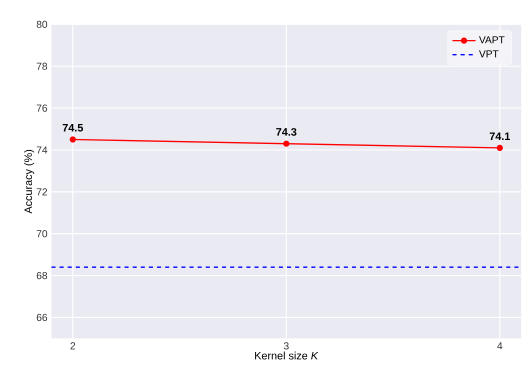 Image resolution: width=532 pixels, height=379 pixels. Describe the element at coordinates (500, 136) in the screenshot. I see `data-label: 74.1` at that location.